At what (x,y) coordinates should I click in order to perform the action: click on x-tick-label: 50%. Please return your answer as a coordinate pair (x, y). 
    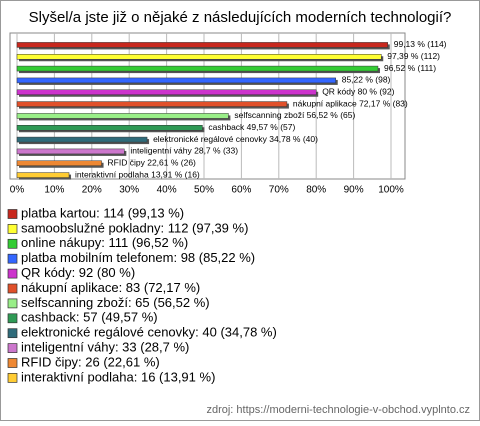
    Looking at the image, I should click on (204, 190).